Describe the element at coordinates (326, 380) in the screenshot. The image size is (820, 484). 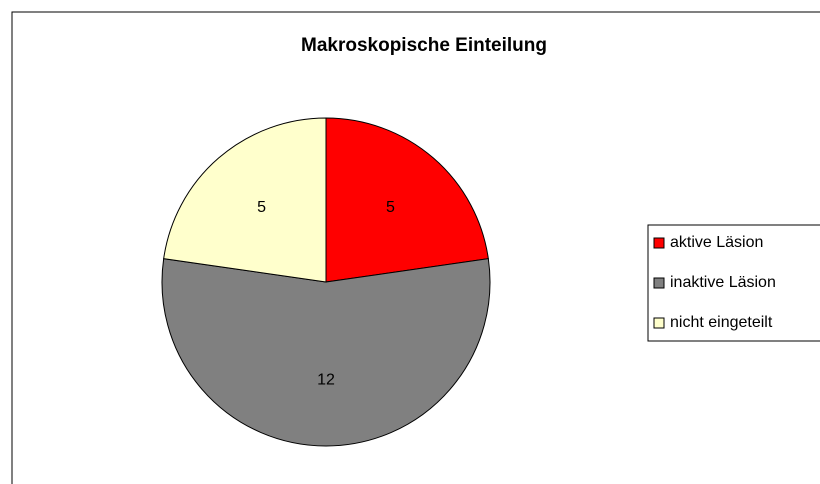
I see `data-label: 12` at that location.